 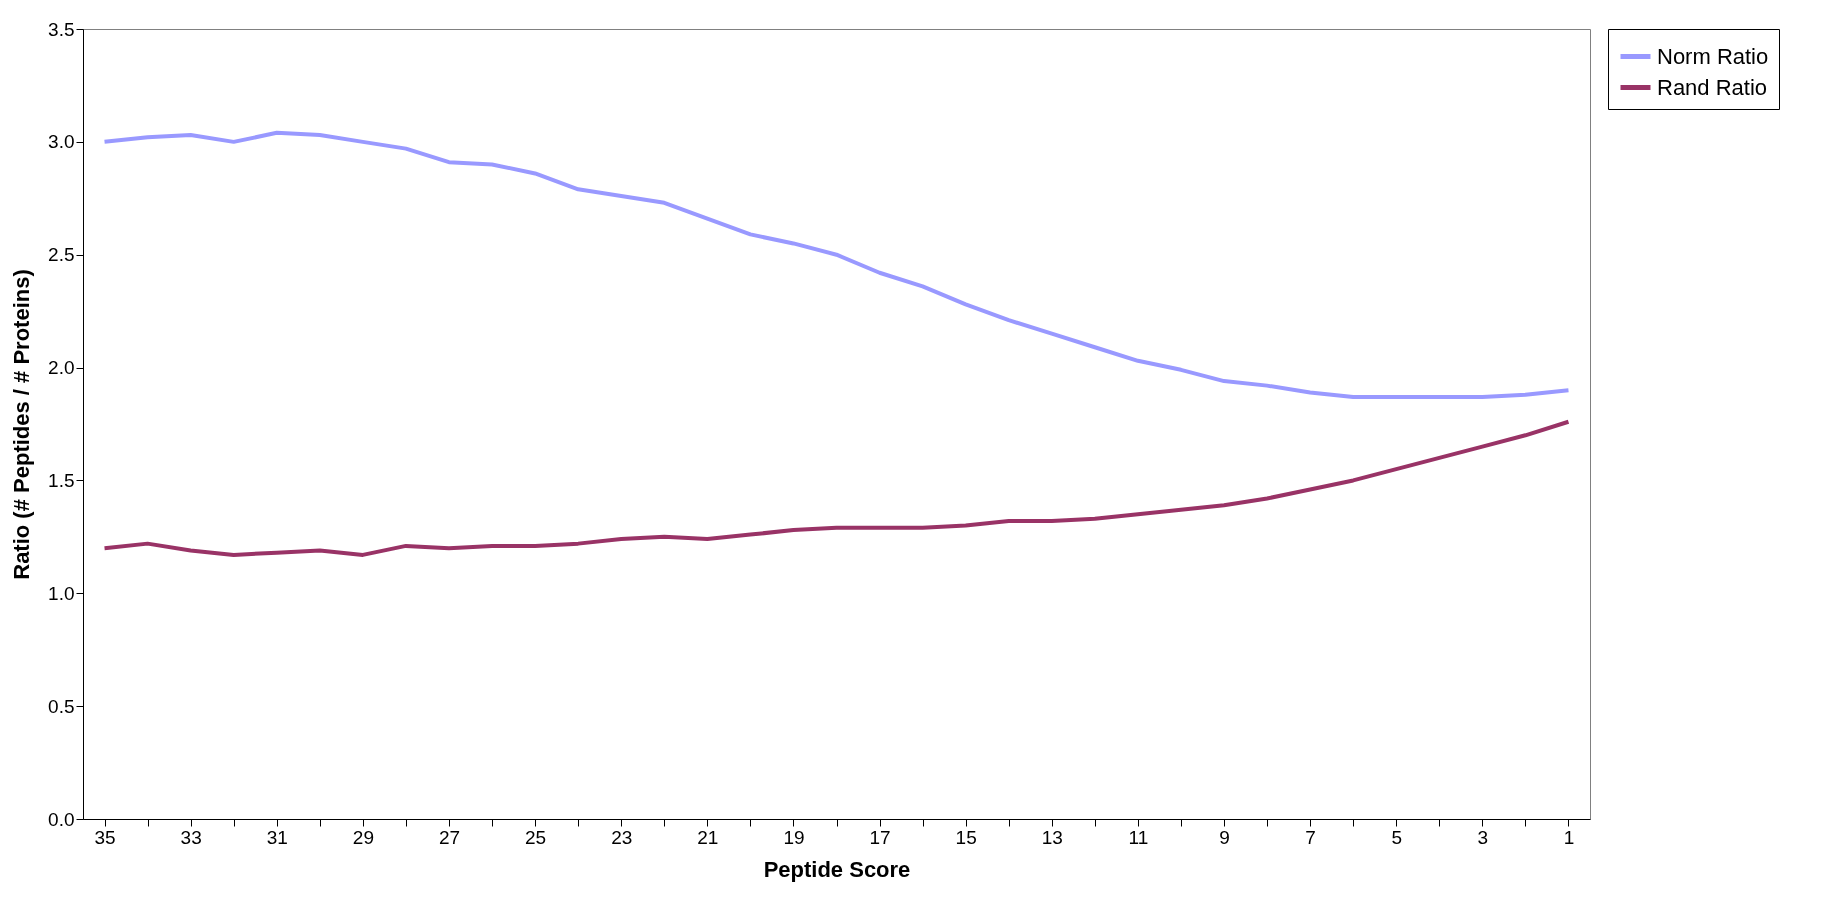 I want to click on x-tick-label: 7, so click(x=1310, y=837).